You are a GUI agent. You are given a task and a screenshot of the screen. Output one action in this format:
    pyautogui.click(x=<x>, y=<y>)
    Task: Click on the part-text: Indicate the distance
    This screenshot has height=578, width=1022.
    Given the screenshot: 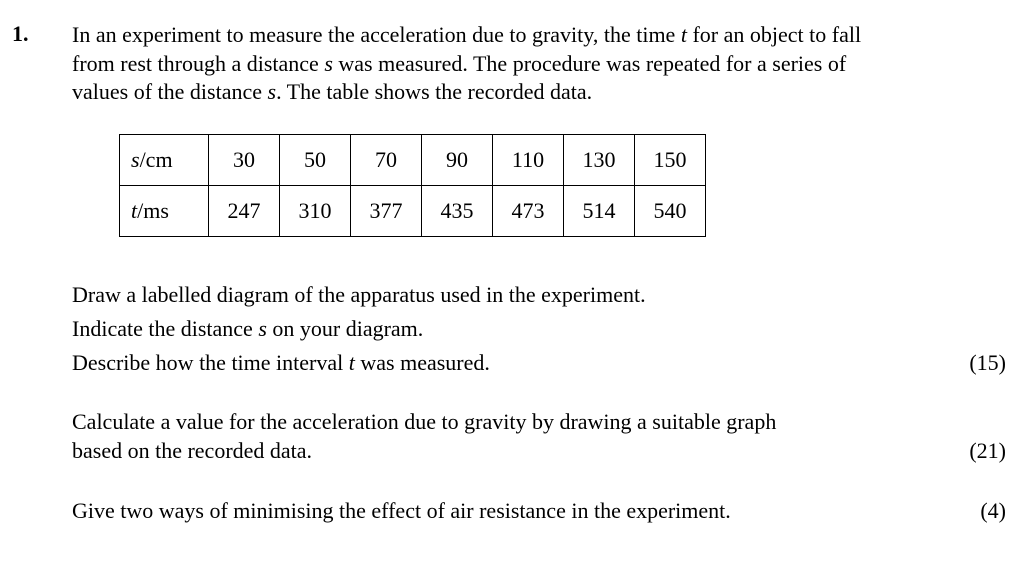 What is the action you would take?
    pyautogui.click(x=165, y=328)
    